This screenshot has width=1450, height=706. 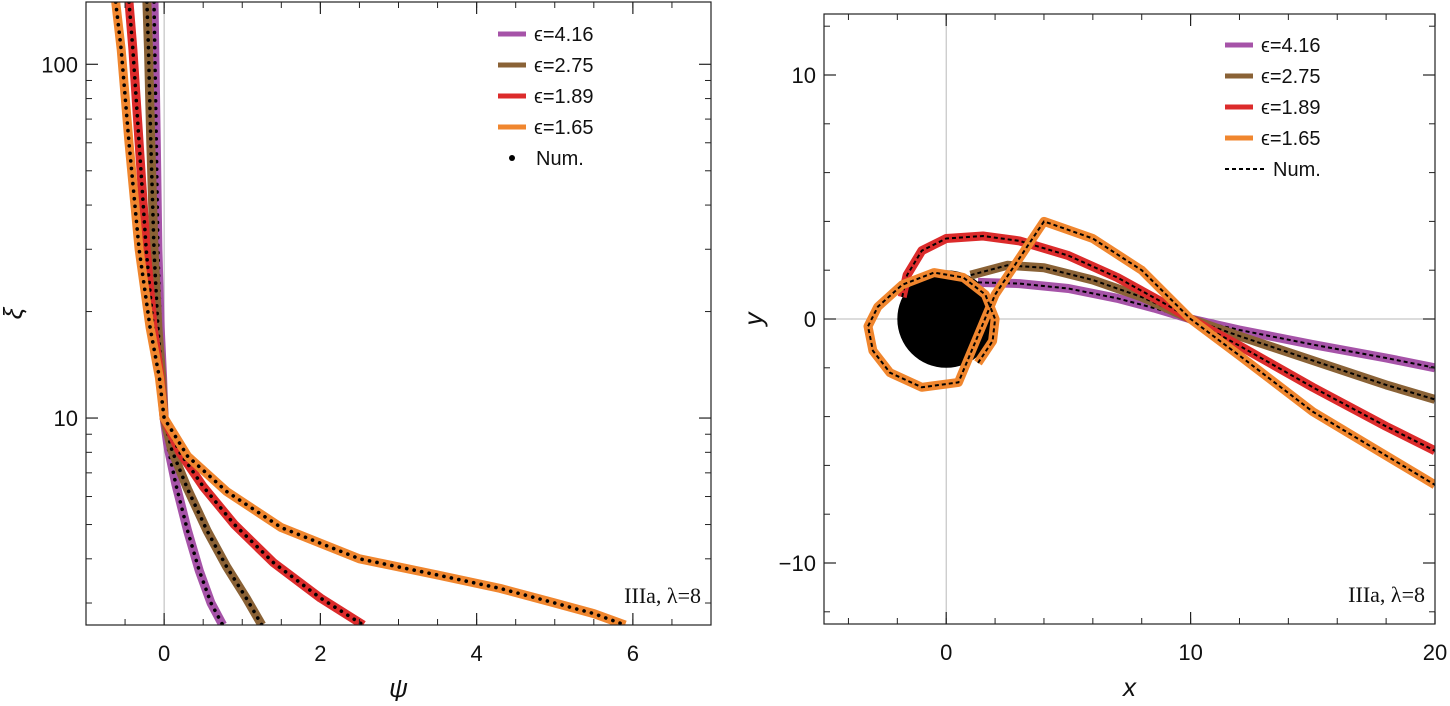 What do you see at coordinates (477, 653) in the screenshot?
I see `x-tick-label-2: 4` at bounding box center [477, 653].